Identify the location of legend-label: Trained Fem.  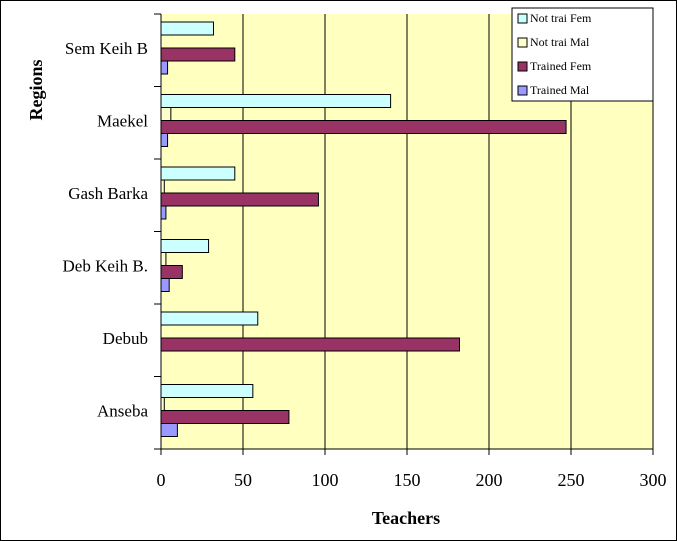
(561, 66).